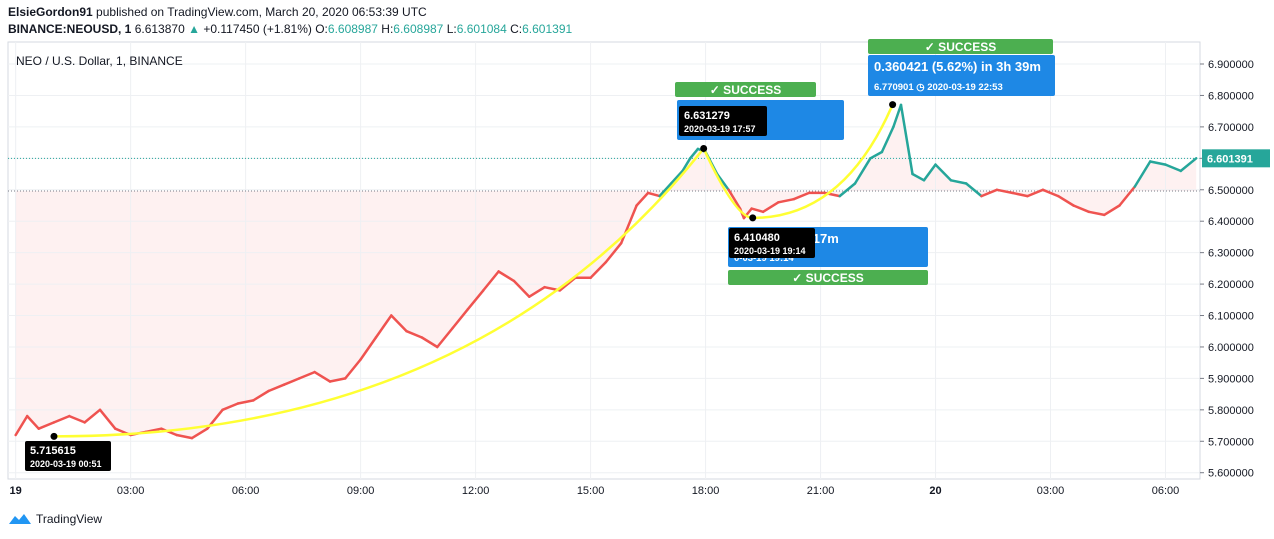 This screenshot has width=1274, height=539. Describe the element at coordinates (53, 451) in the screenshot. I see `start-point-price: 5.715615` at that location.